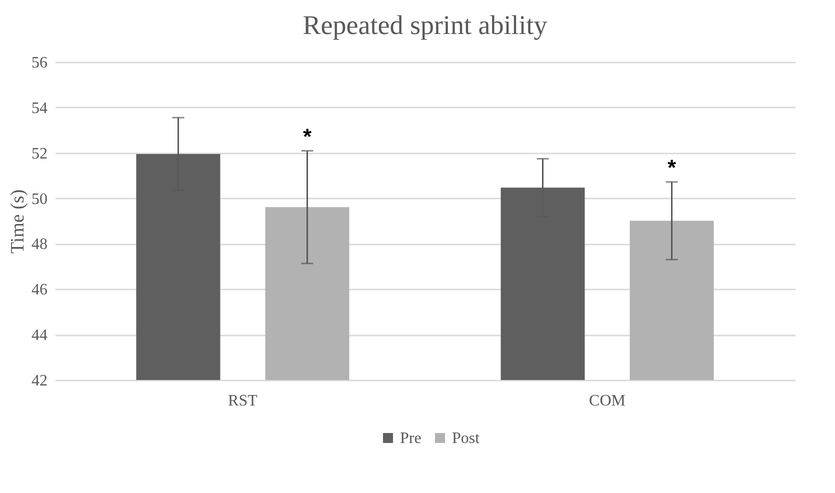 The width and height of the screenshot is (835, 493). Describe the element at coordinates (40, 108) in the screenshot. I see `y-tick-label: 54` at that location.